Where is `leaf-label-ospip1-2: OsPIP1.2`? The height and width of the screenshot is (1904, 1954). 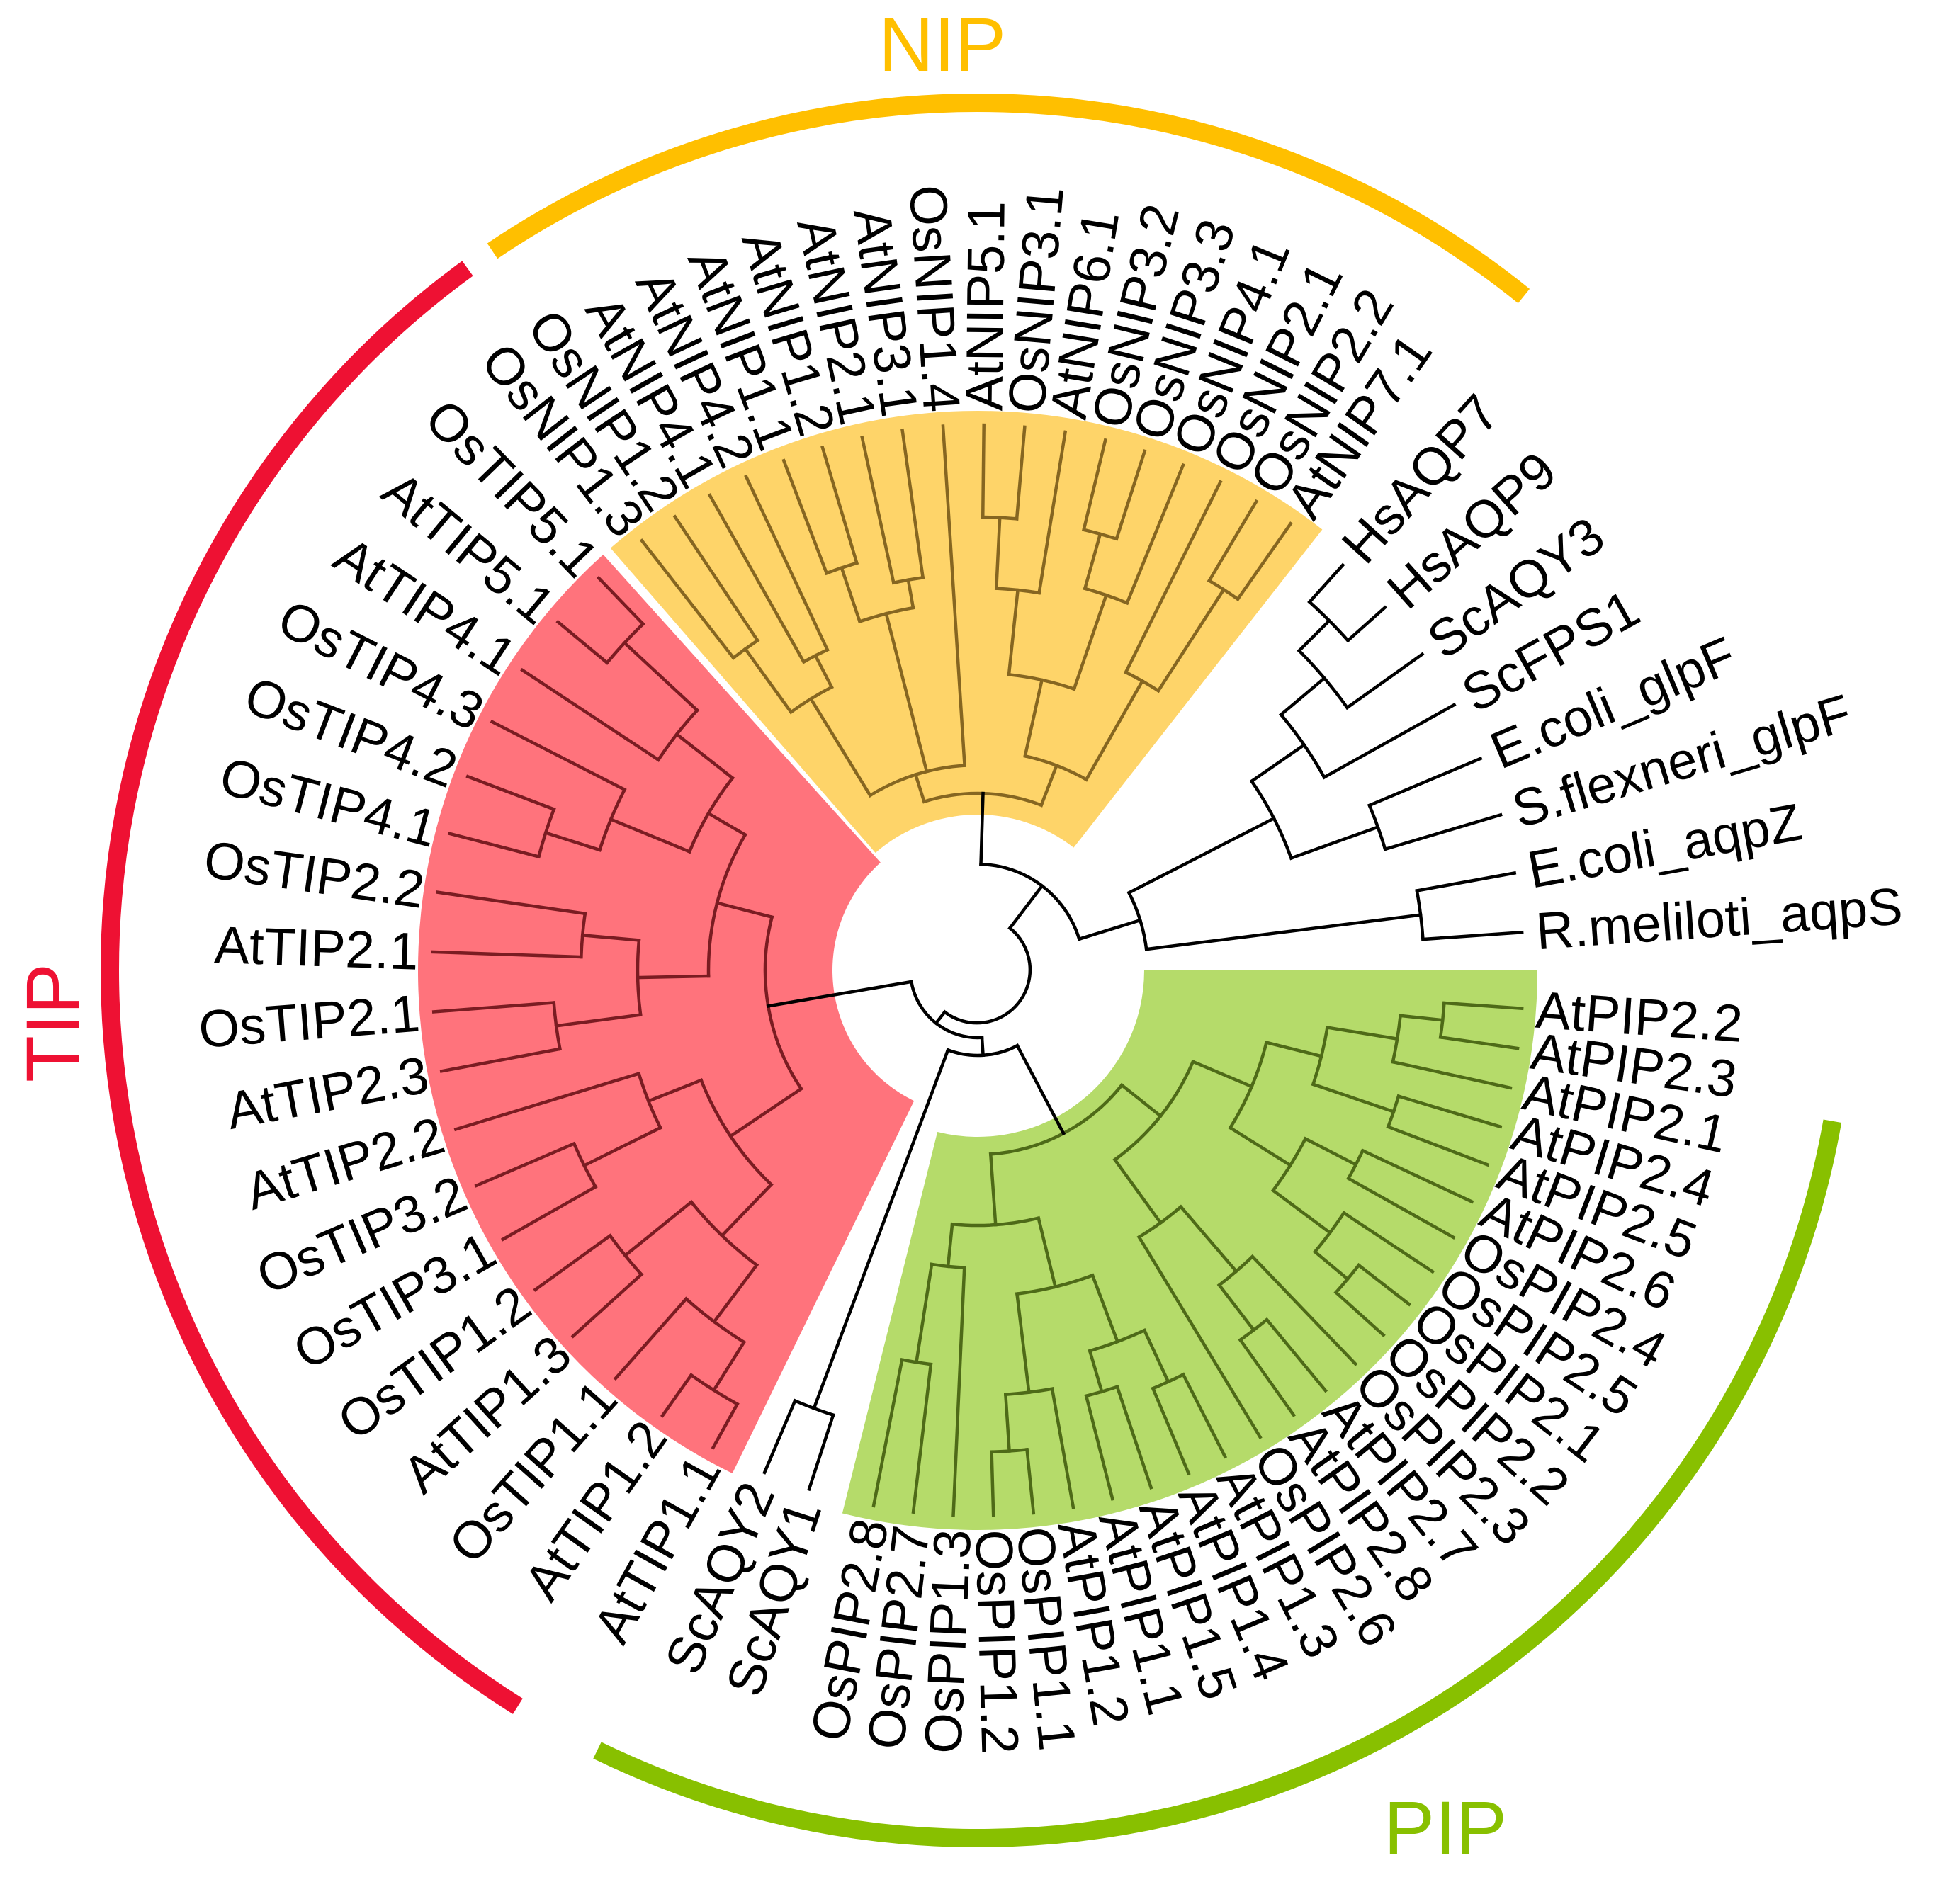
leaf-label-ospip1-2: OsPIP1.2 is located at coordinates (996, 1642).